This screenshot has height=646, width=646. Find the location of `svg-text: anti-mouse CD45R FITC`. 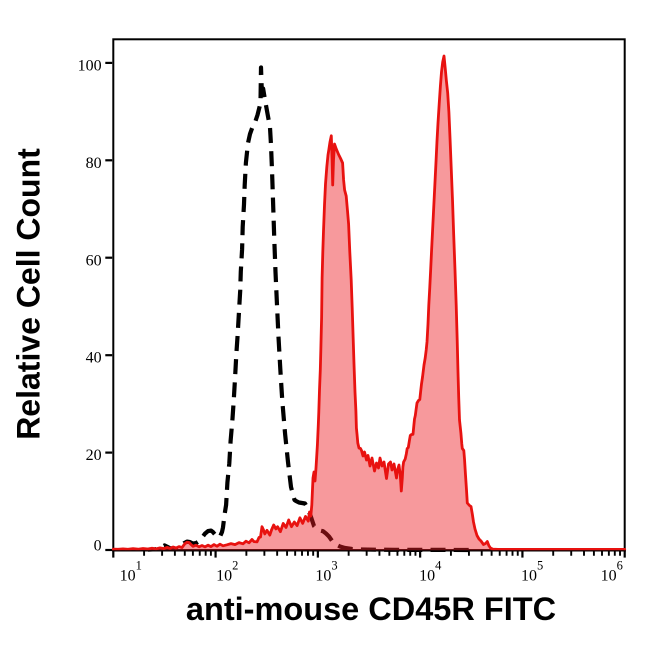

svg-text: anti-mouse CD45R FITC is located at coordinates (371, 609).